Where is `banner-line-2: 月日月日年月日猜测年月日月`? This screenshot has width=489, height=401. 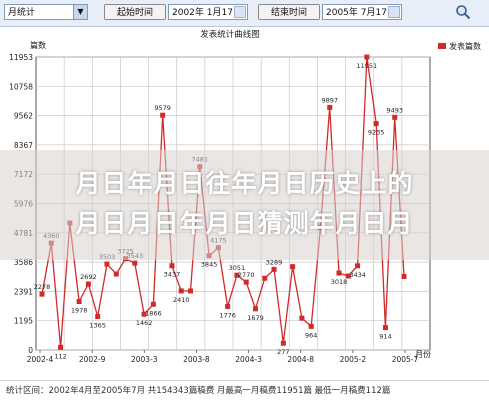
banner-line-2: 月日月日年月日猜测年月日月 is located at coordinates (244, 223).